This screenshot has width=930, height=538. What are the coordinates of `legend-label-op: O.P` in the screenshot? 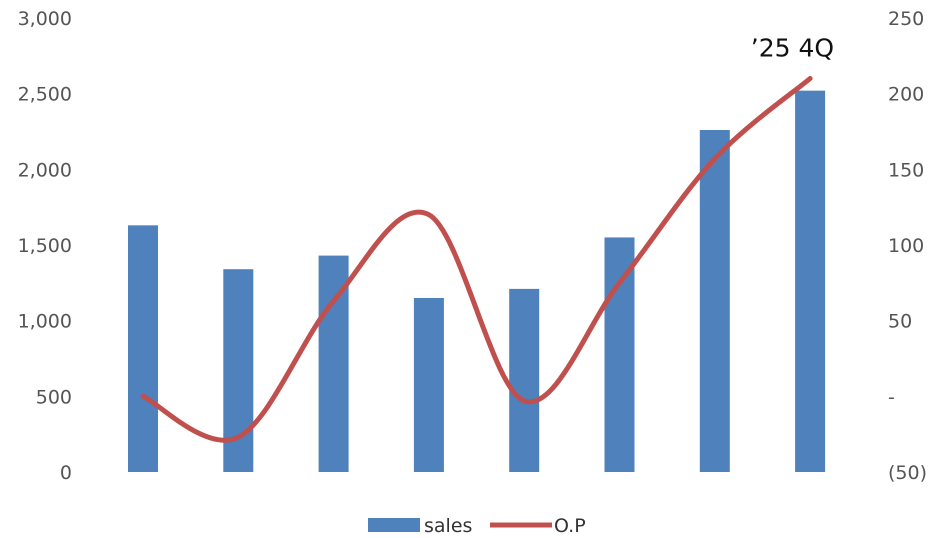 It's located at (570, 526).